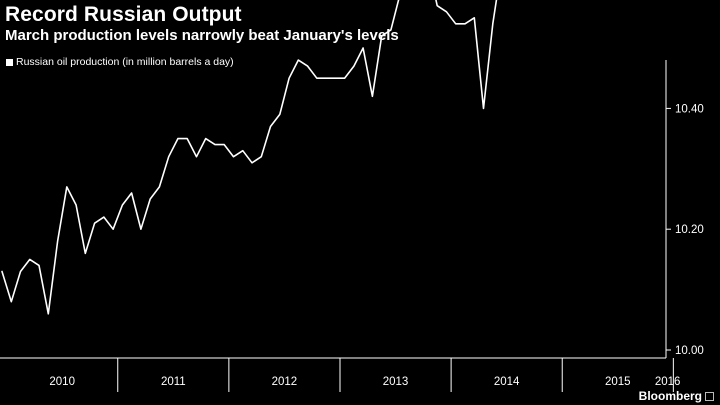 This screenshot has width=720, height=405. Describe the element at coordinates (285, 382) in the screenshot. I see `x-year-label: 2012` at that location.